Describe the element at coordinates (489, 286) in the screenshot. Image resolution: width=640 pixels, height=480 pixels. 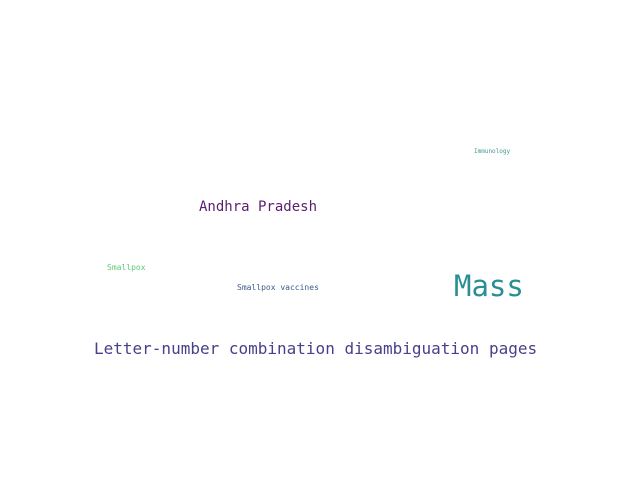
I see `word-mass: Mass` at that location.